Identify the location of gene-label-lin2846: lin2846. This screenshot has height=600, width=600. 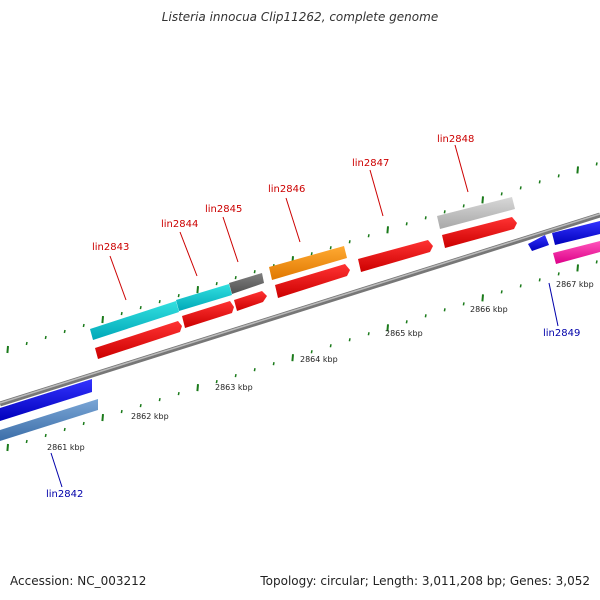
(286, 189).